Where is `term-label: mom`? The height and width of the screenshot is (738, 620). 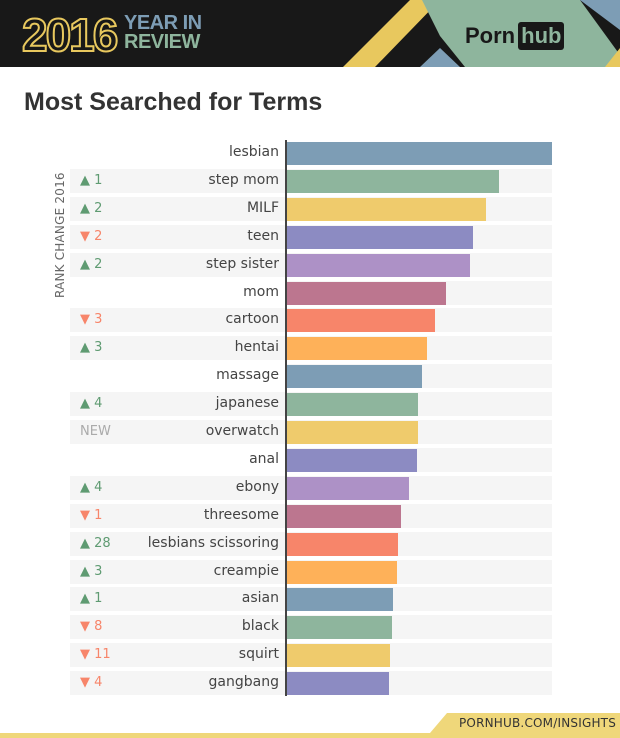
term-label: mom is located at coordinates (261, 291).